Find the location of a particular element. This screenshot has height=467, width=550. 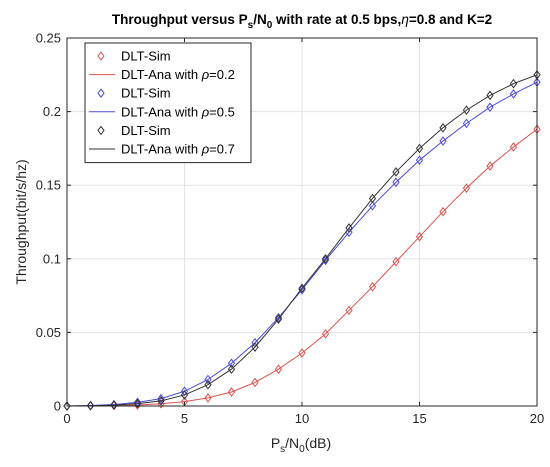

y-tick-label: 0.05 is located at coordinates (48, 332).